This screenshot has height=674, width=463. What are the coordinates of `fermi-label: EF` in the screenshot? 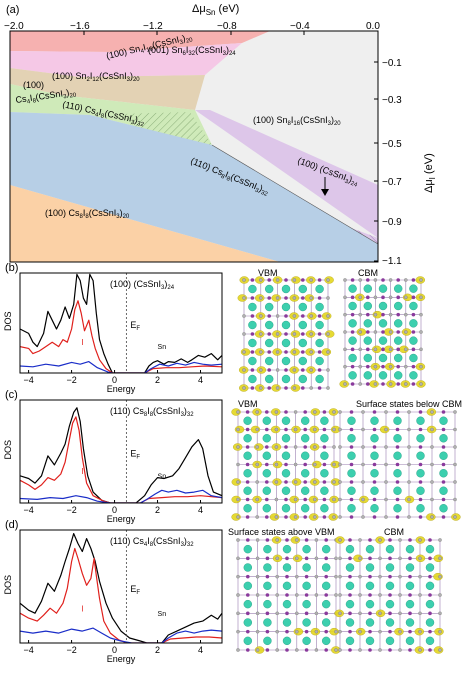 It's located at (135, 326).